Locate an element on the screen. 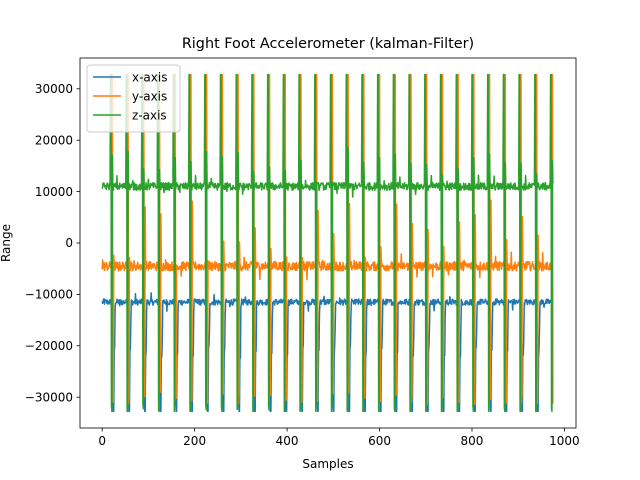 The image size is (640, 480). x-axis-label: Samples is located at coordinates (327, 464).